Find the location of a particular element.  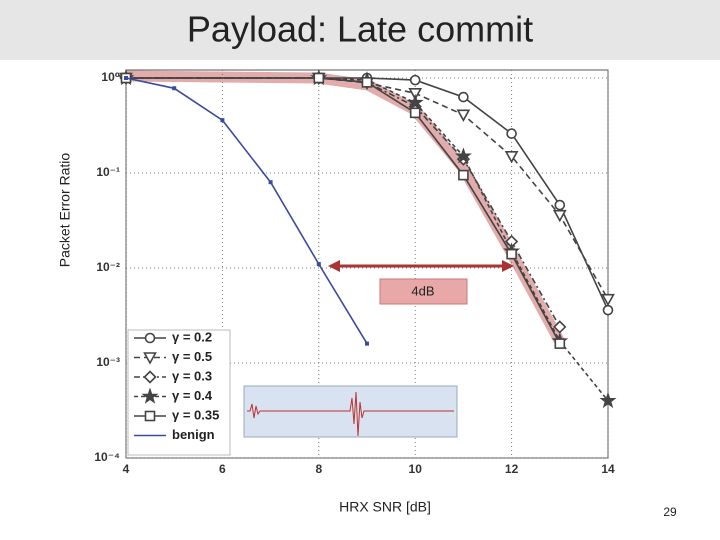

annotation-box is located at coordinates (423, 291).